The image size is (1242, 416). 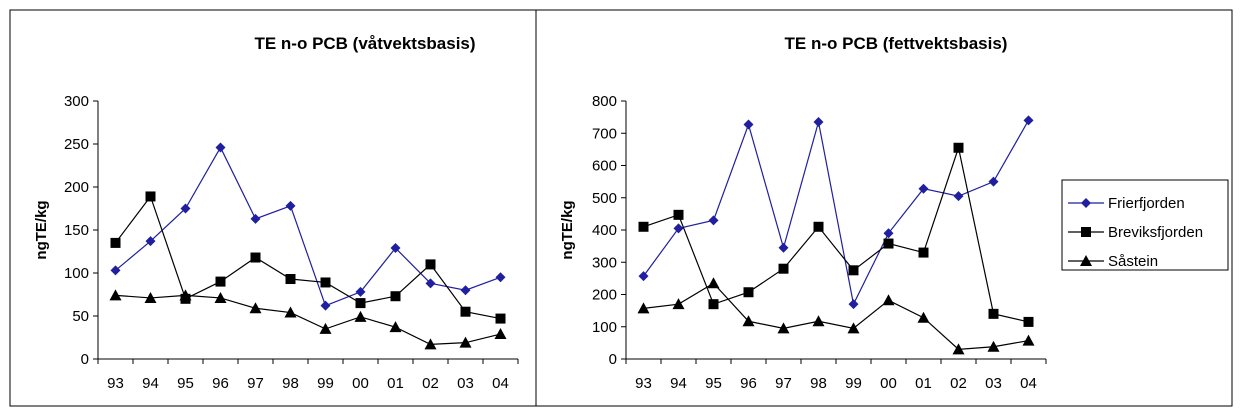 I want to click on y-tick-label: 250, so click(x=76, y=144).